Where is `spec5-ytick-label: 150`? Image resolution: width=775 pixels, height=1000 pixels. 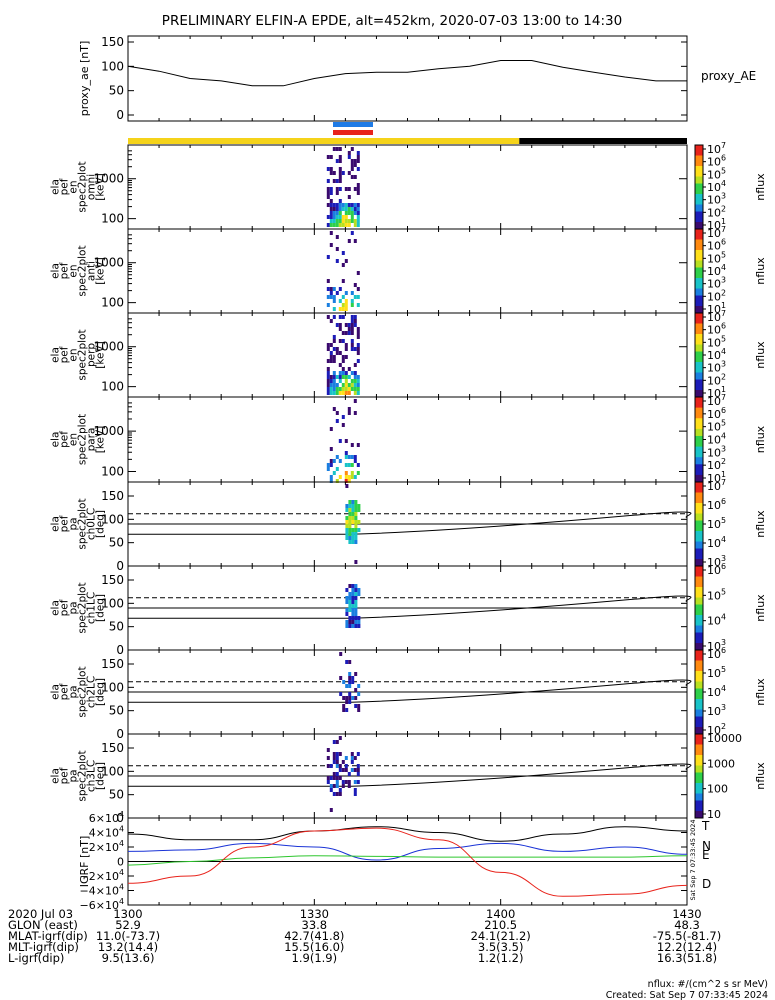 spec5-ytick-label: 150 is located at coordinates (112, 496).